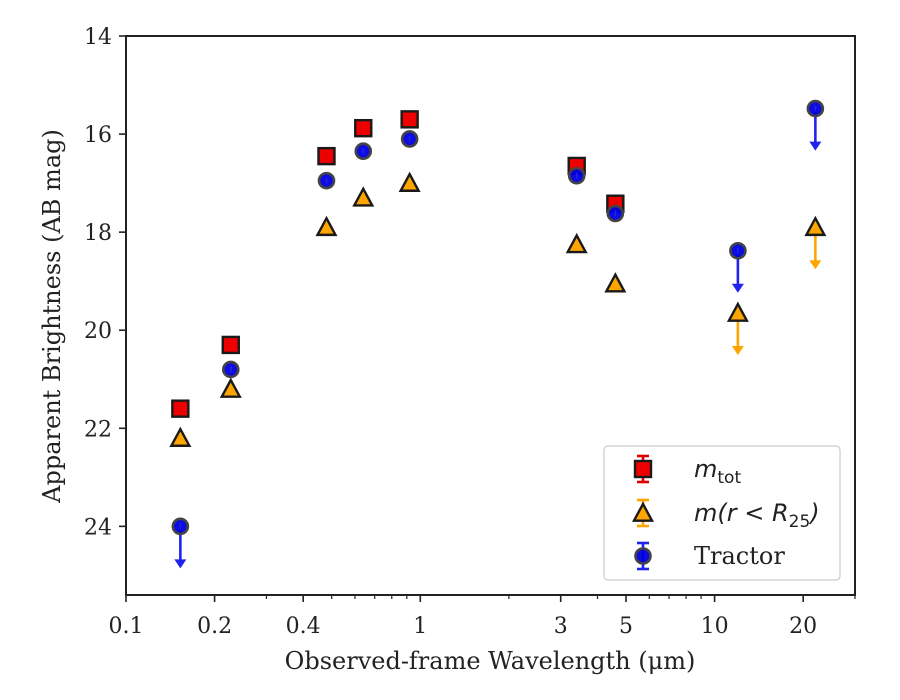 The image size is (900, 700). What do you see at coordinates (643, 511) in the screenshot?
I see `legend-triangle-marker` at bounding box center [643, 511].